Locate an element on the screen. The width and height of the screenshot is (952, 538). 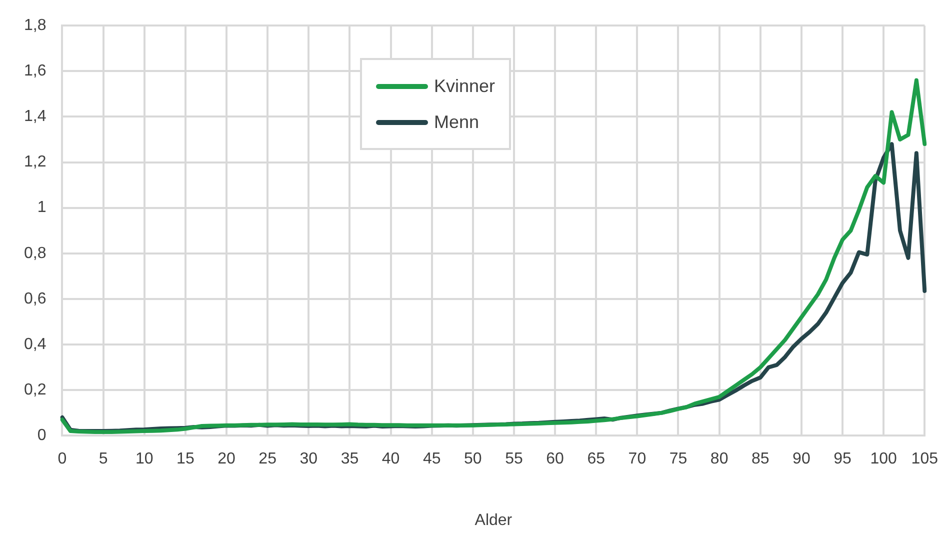
x-tick-label: 30 is located at coordinates (309, 459).